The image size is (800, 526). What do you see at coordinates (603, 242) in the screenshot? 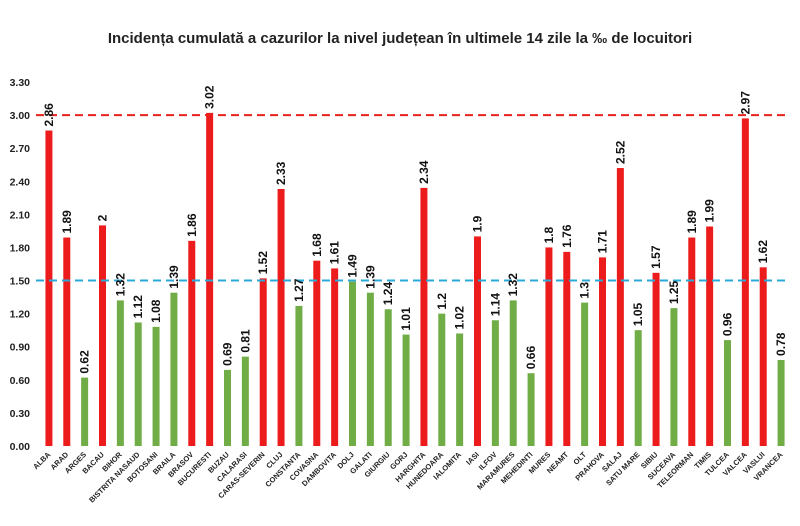
I see `value-label: 1.71` at bounding box center [603, 242].